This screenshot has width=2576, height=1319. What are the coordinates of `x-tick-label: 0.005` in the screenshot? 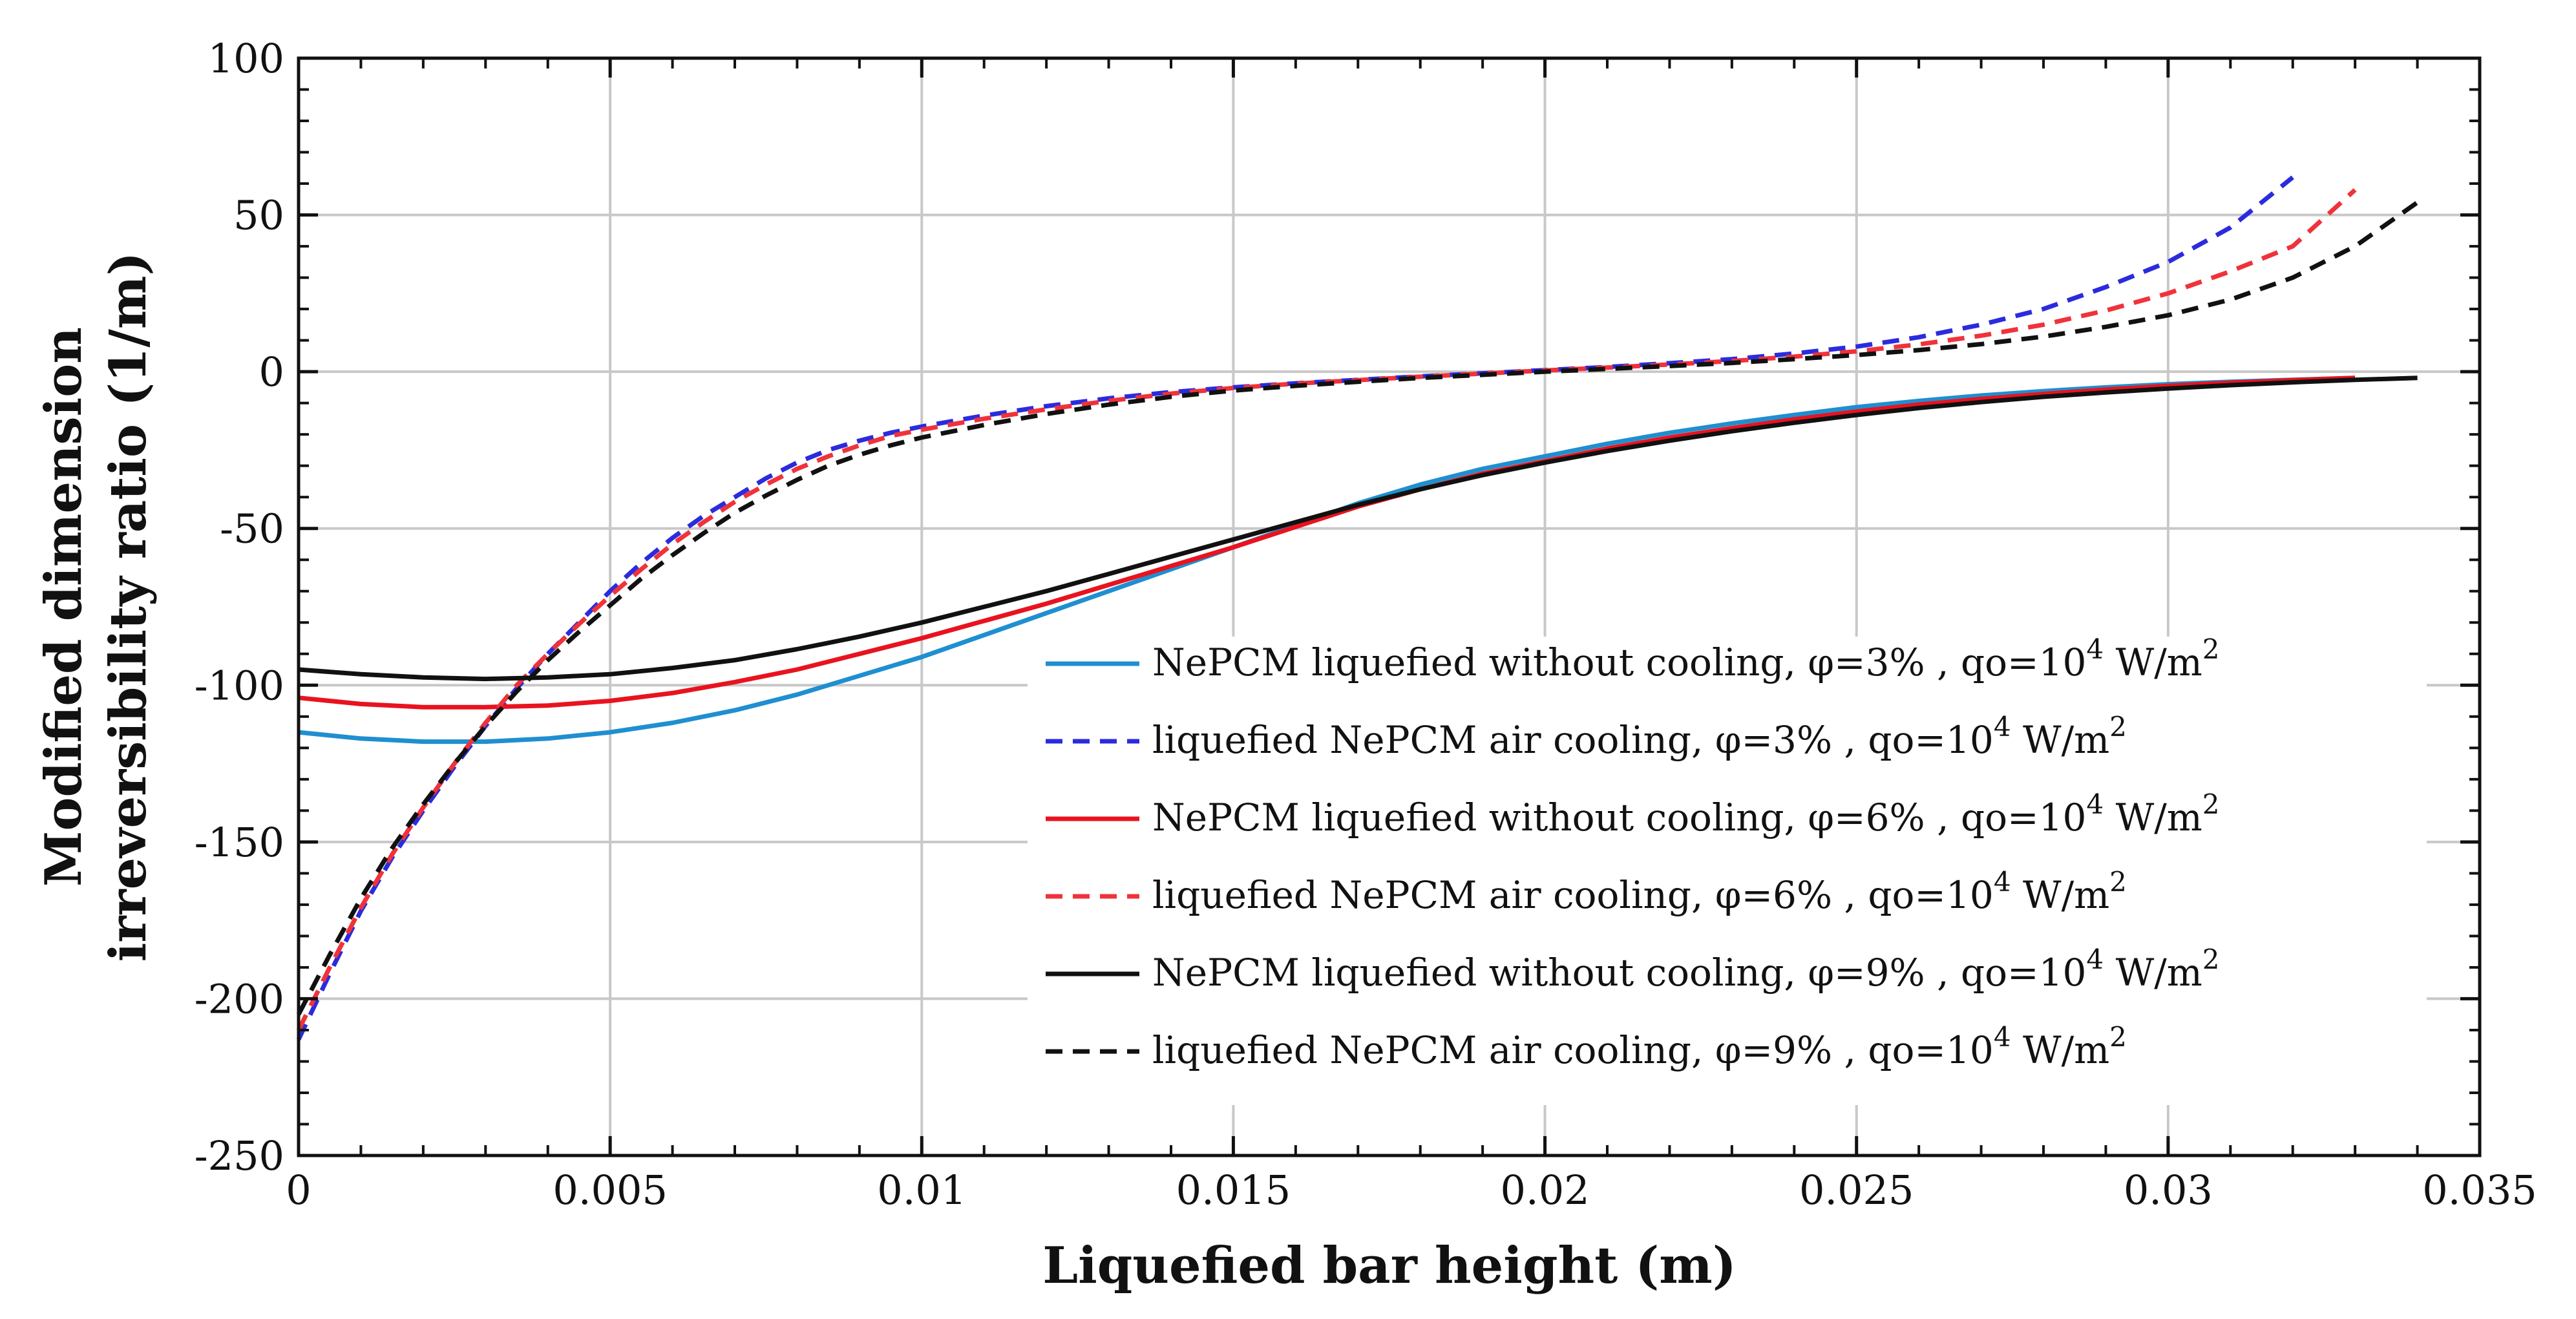 It's located at (610, 1190).